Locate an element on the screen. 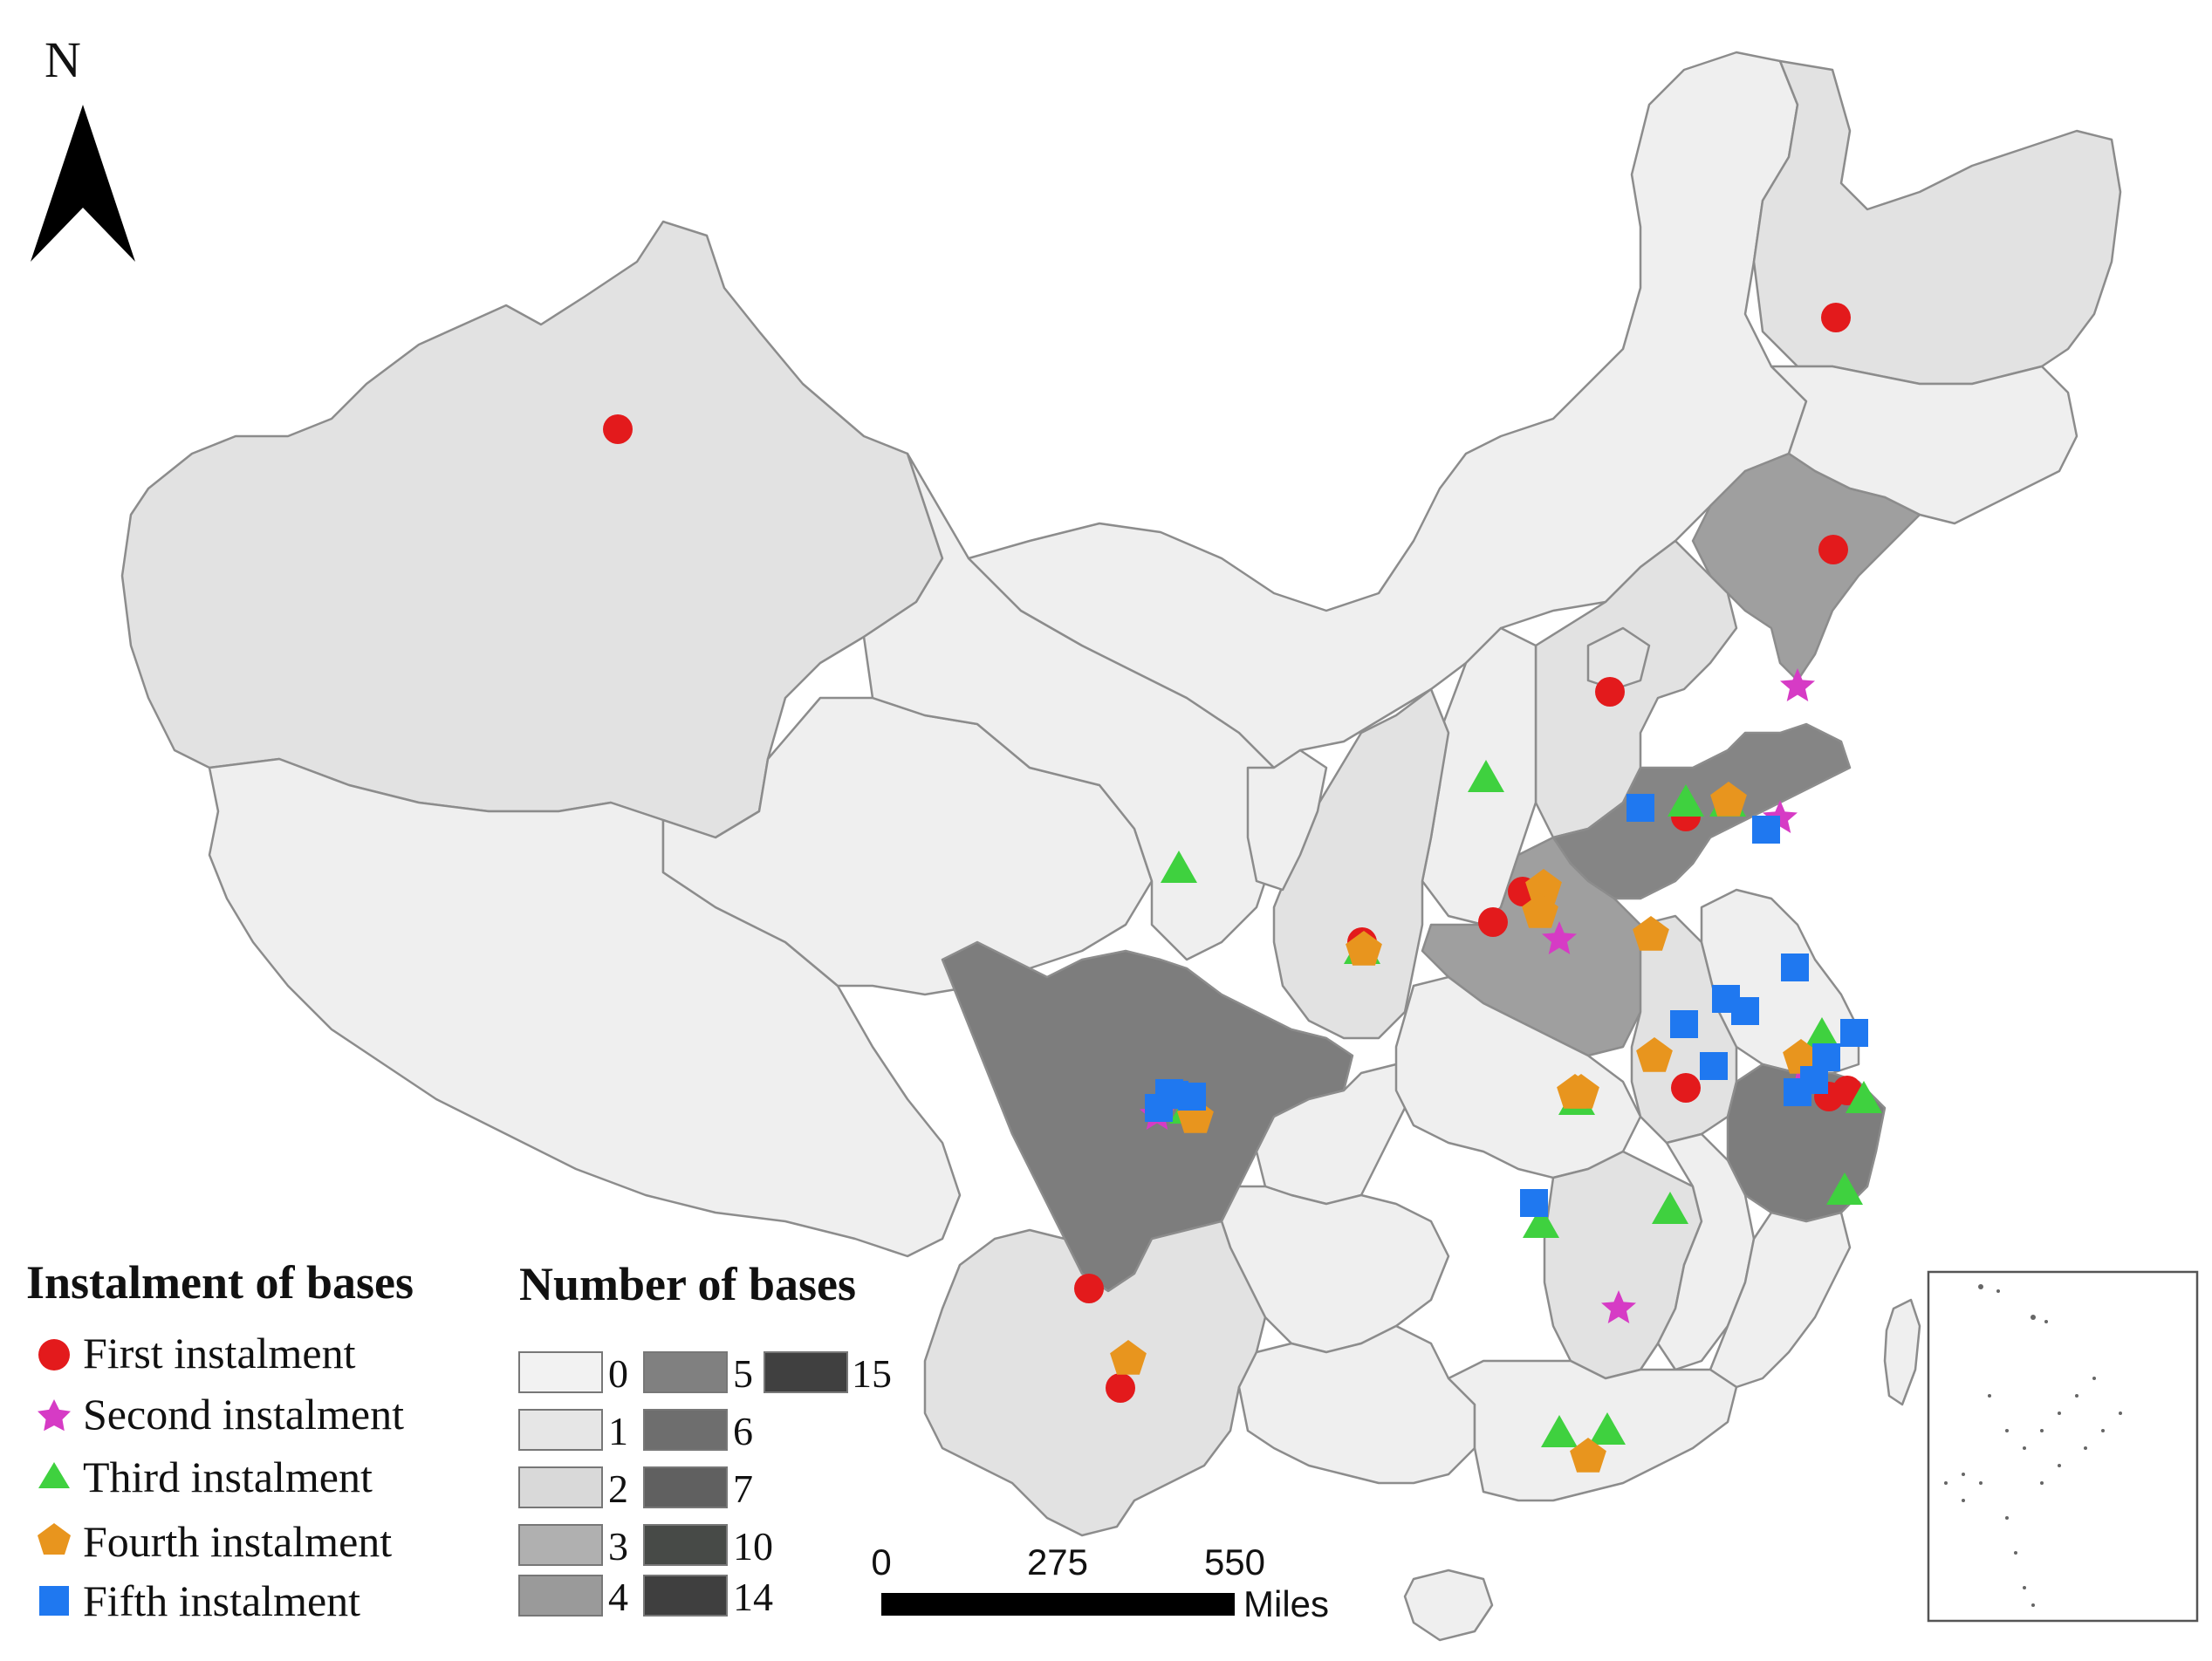 This screenshot has height=1661, width=2212. count-label: 5 is located at coordinates (743, 1373).